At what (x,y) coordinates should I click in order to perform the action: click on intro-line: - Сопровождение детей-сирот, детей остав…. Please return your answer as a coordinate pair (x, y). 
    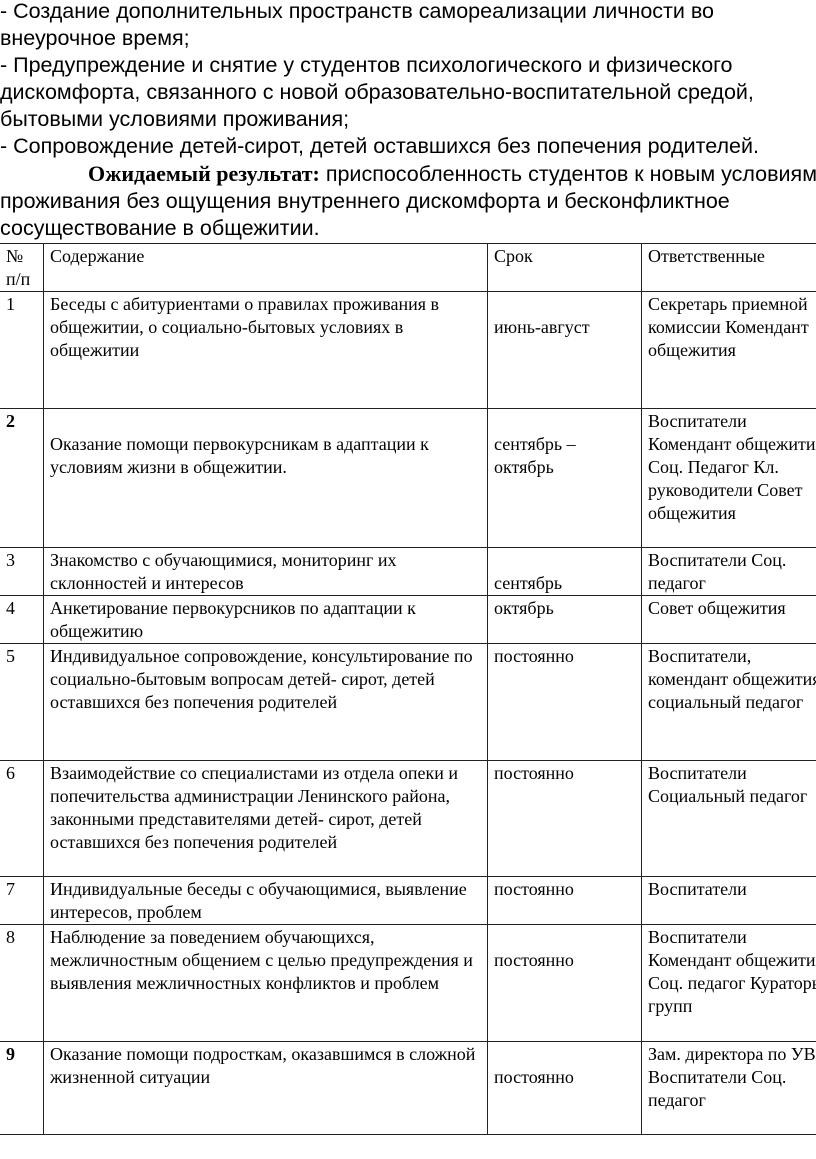
    Looking at the image, I should click on (379, 146).